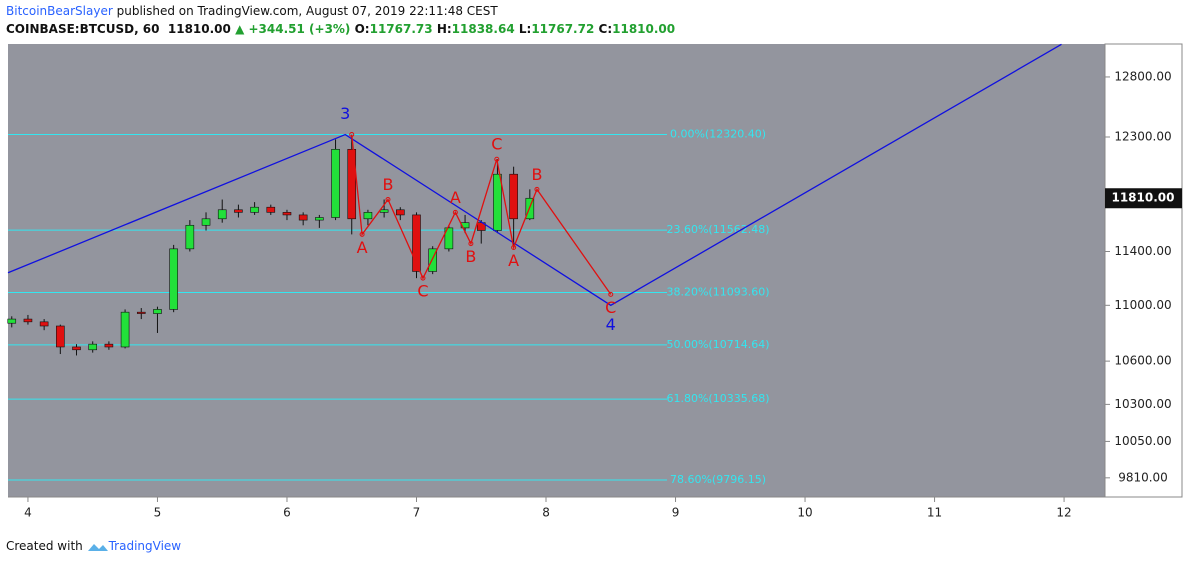 Image resolution: width=1188 pixels, height=564 pixels. Describe the element at coordinates (717, 398) in the screenshot. I see `fib-label: 61.80%(10335.68)` at that location.